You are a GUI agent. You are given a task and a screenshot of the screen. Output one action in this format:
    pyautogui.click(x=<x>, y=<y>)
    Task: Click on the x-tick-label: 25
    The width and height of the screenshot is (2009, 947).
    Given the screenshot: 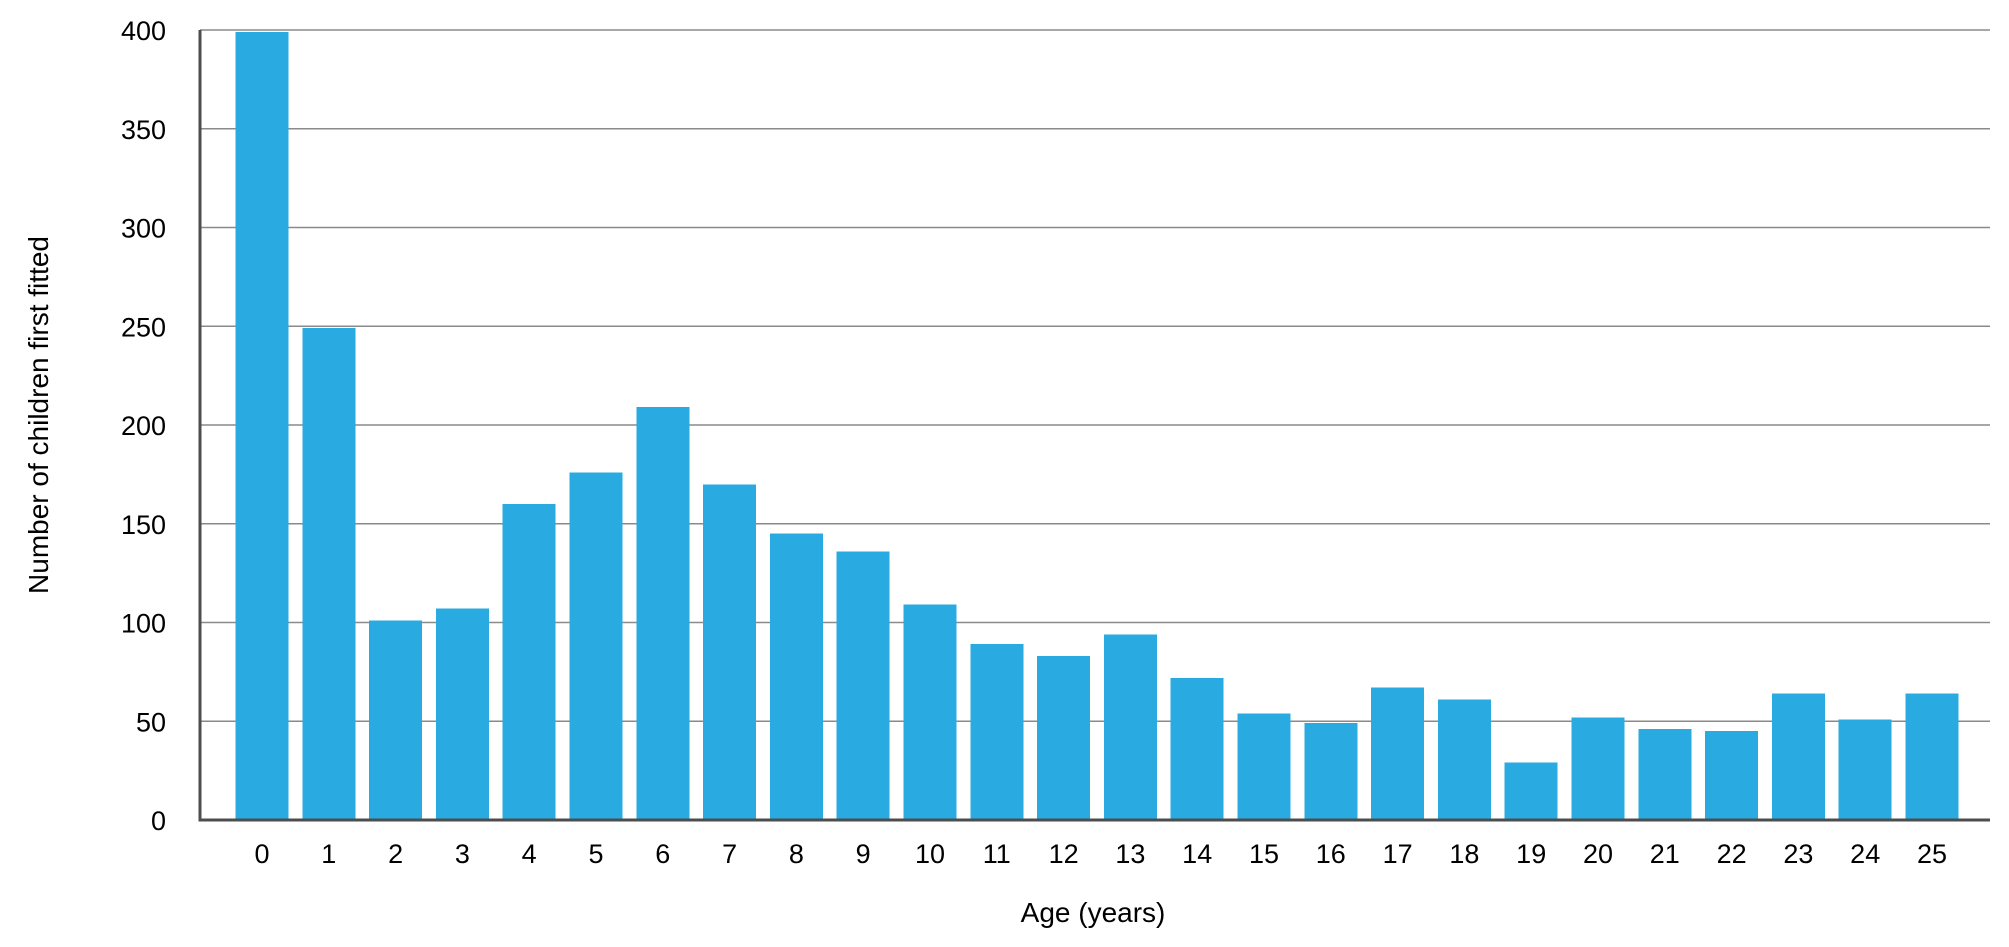 What is the action you would take?
    pyautogui.click(x=1932, y=854)
    